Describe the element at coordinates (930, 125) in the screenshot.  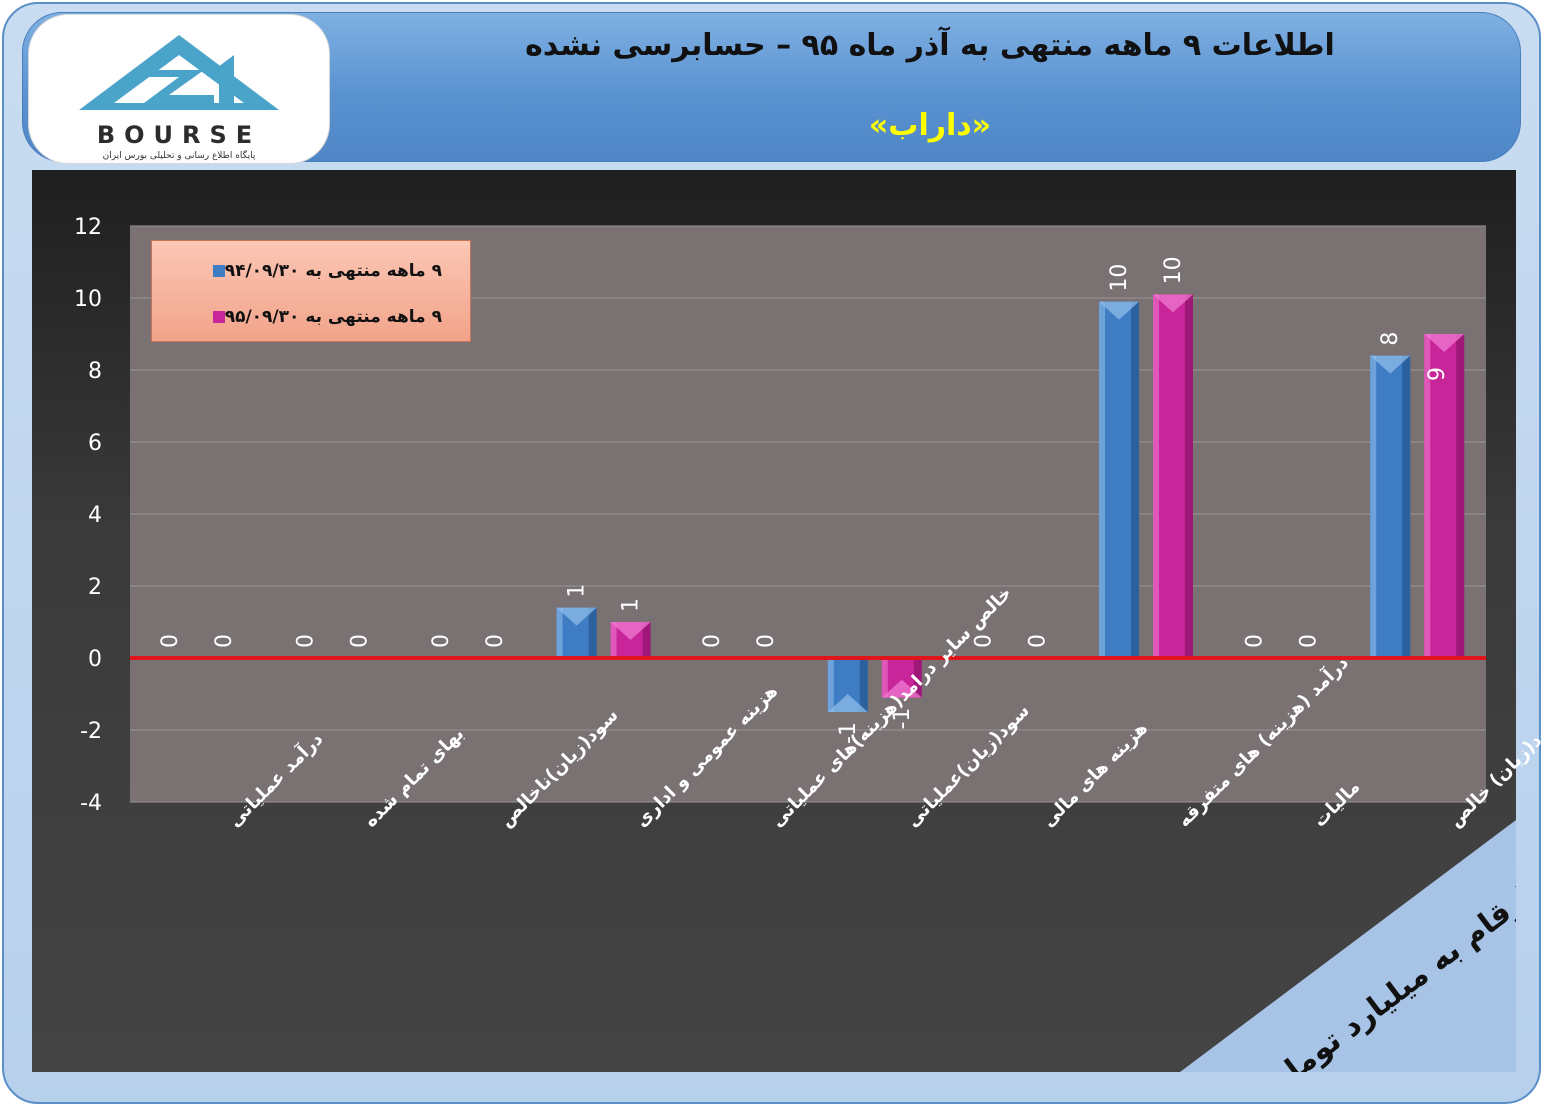
I see `company-name: «داراب»` at that location.